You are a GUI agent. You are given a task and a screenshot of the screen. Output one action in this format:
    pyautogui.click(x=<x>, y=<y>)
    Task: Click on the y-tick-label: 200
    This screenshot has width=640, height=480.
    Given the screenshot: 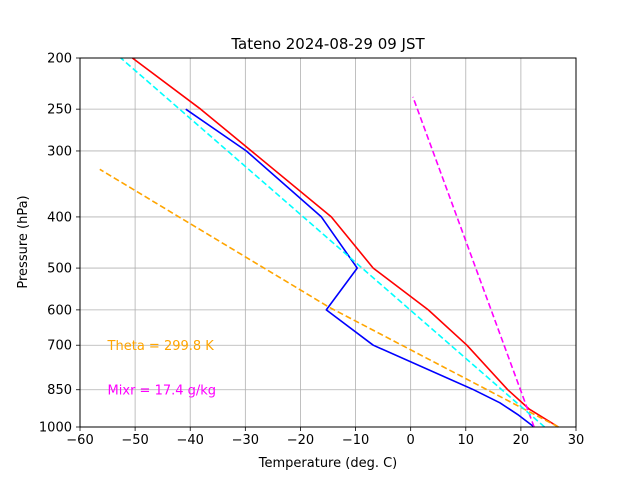 What is the action you would take?
    pyautogui.click(x=59, y=59)
    